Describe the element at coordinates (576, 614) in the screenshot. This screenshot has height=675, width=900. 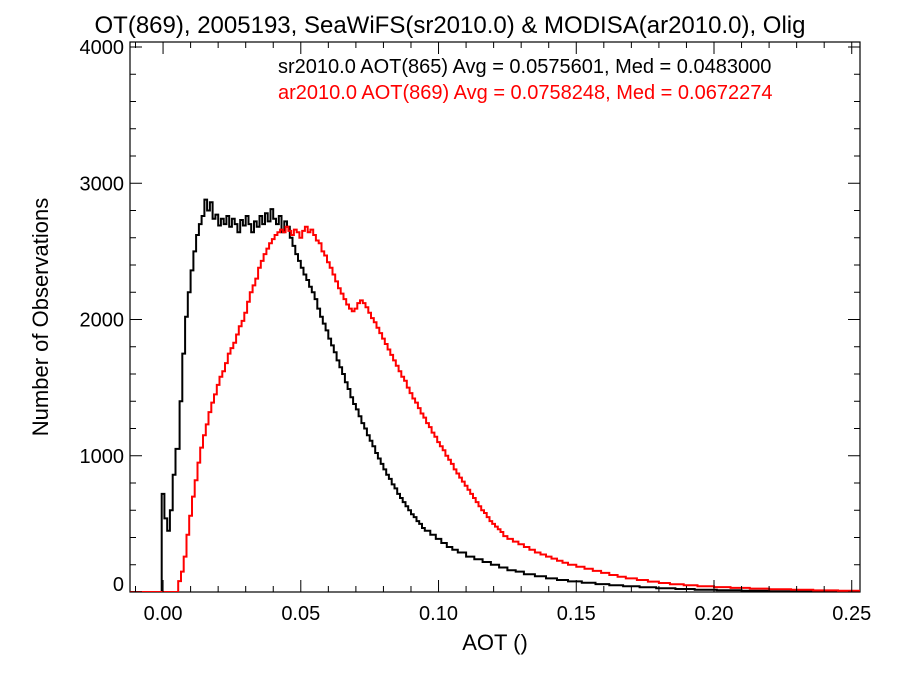
I see `x-tick-label: 0.15` at that location.